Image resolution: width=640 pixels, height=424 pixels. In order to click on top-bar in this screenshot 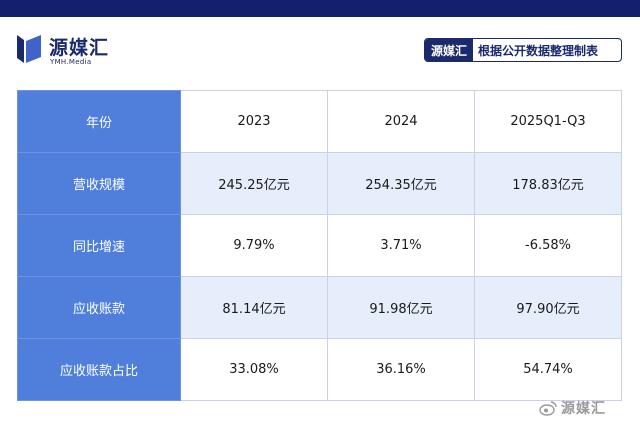, I will do `click(320, 8)`.